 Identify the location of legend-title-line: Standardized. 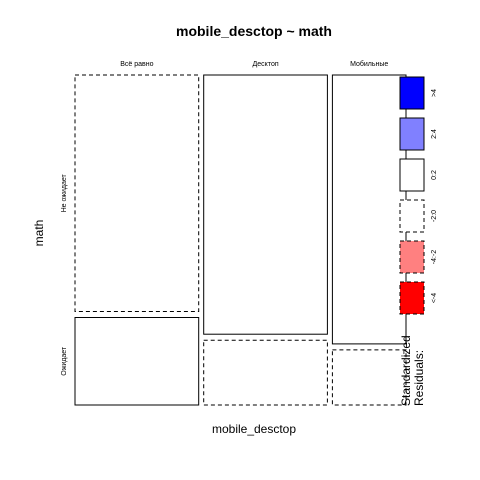
(406, 370).